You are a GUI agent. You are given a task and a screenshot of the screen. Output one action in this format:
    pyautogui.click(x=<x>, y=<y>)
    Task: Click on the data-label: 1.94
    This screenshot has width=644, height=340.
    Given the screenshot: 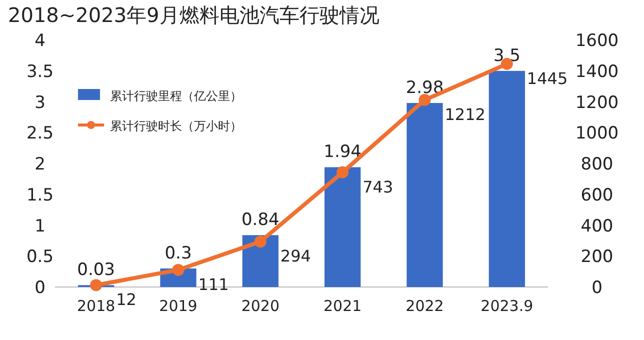 What is the action you would take?
    pyautogui.click(x=343, y=152)
    